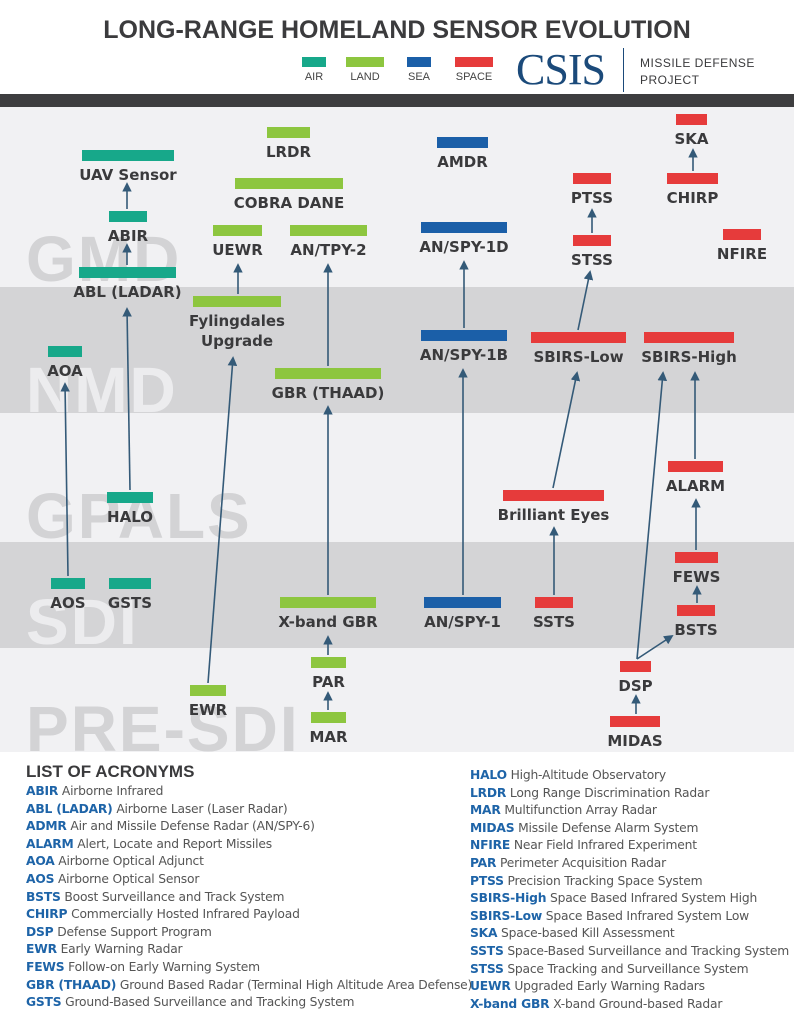 This screenshot has height=1024, width=794. What do you see at coordinates (462, 622) in the screenshot?
I see `sensor-label: AN/SPY-1` at bounding box center [462, 622].